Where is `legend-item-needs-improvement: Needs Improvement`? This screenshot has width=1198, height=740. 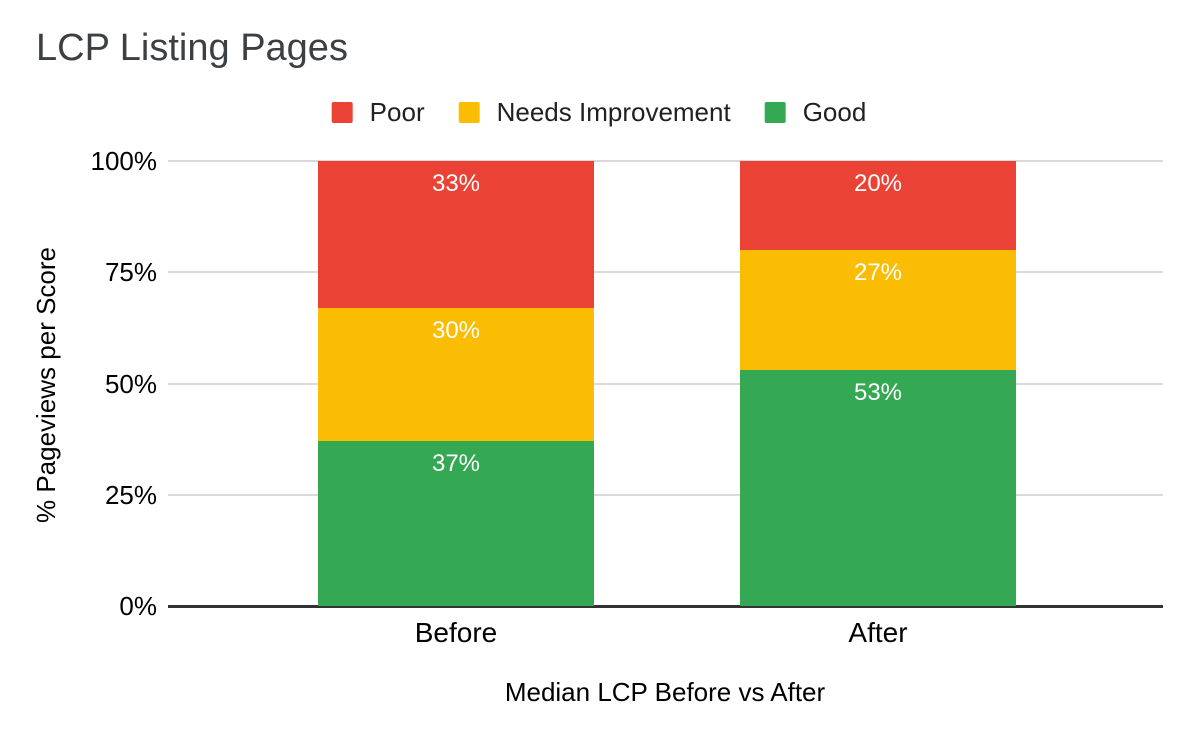
legend-item-needs-improvement: Needs Improvement is located at coordinates (594, 112).